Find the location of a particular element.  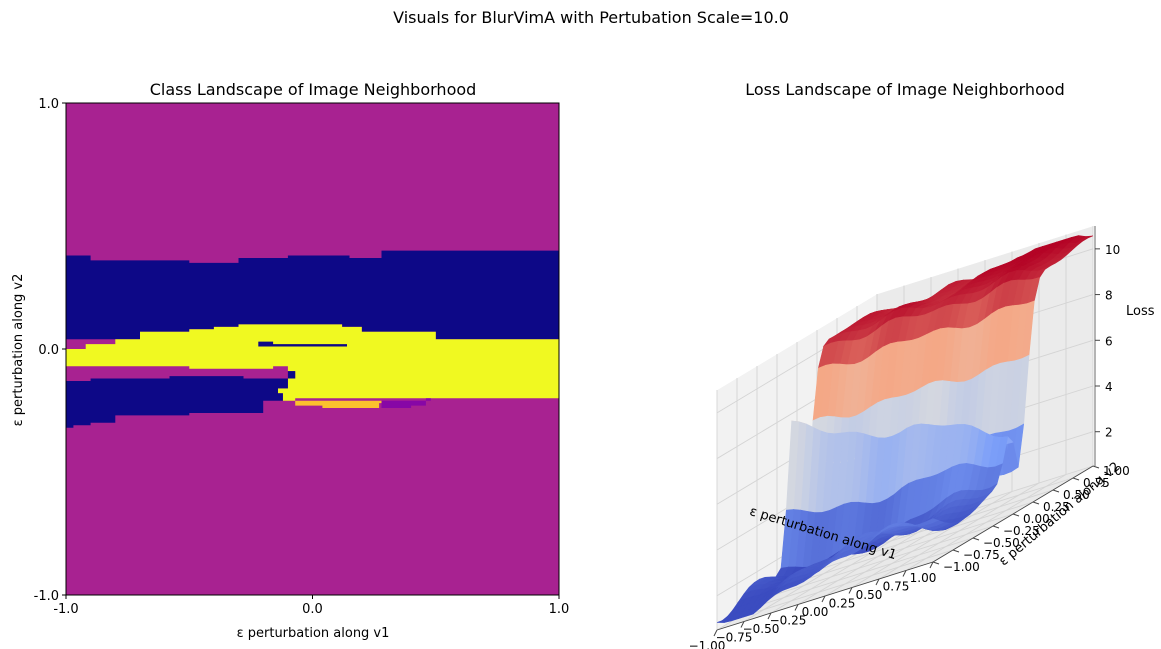

surface-y-tick-label: 0.00 is located at coordinates (1036, 519).